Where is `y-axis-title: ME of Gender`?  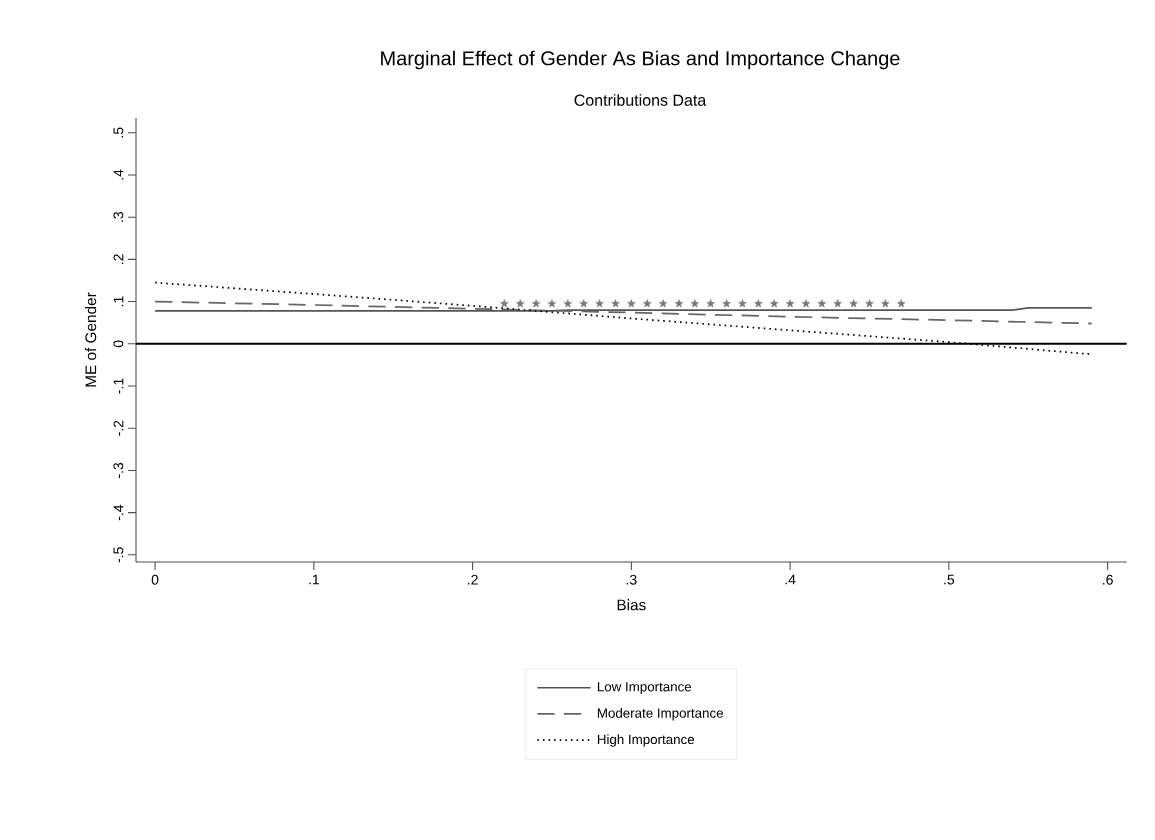
y-axis-title: ME of Gender is located at coordinates (90, 339).